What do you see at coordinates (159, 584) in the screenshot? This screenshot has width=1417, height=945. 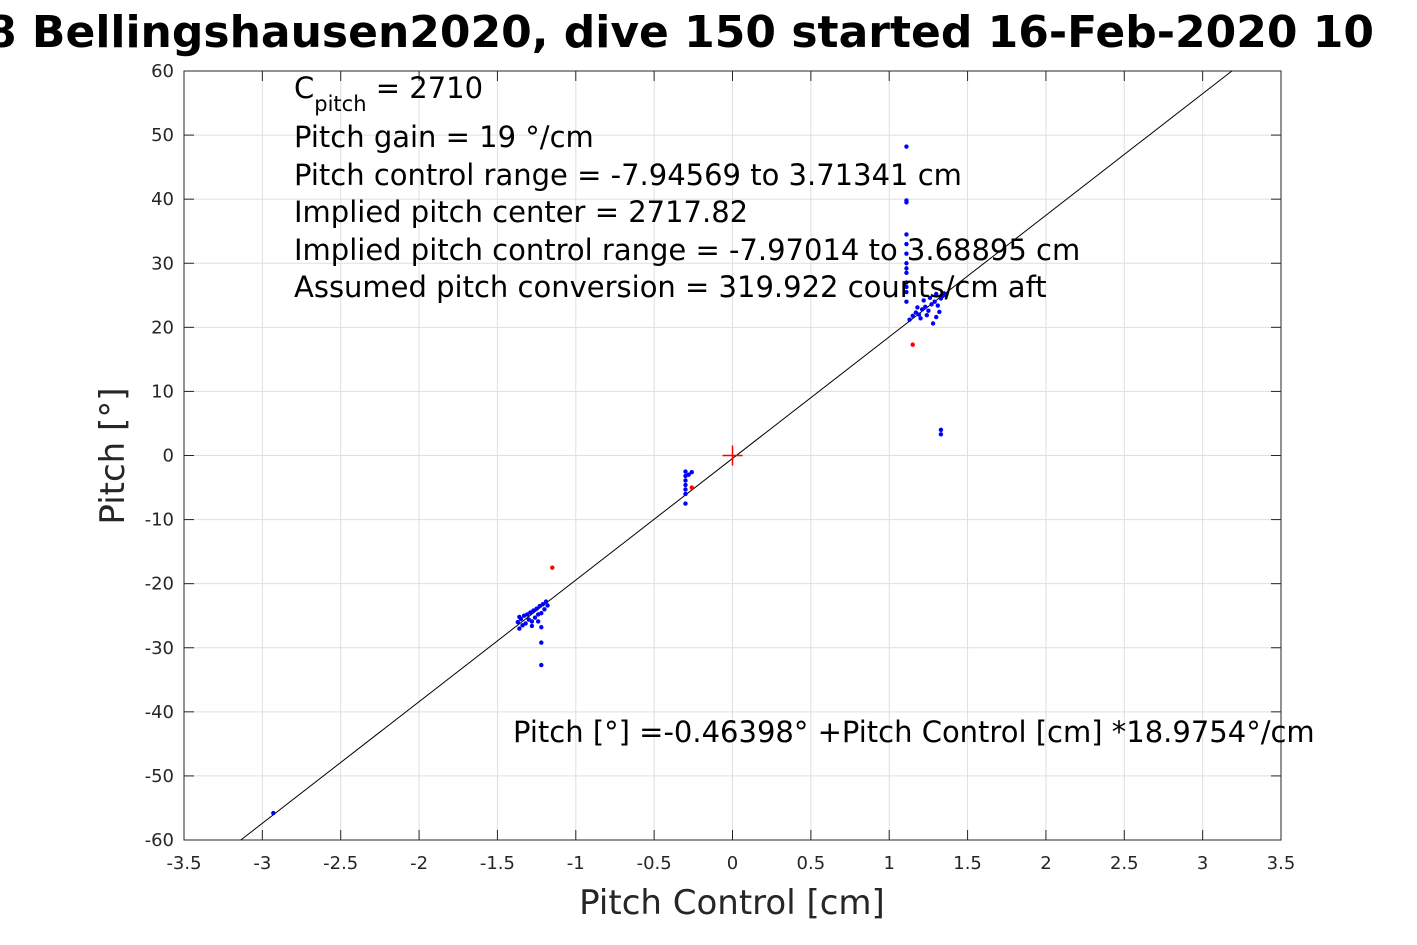 I see `y-tick-label: -20` at bounding box center [159, 584].